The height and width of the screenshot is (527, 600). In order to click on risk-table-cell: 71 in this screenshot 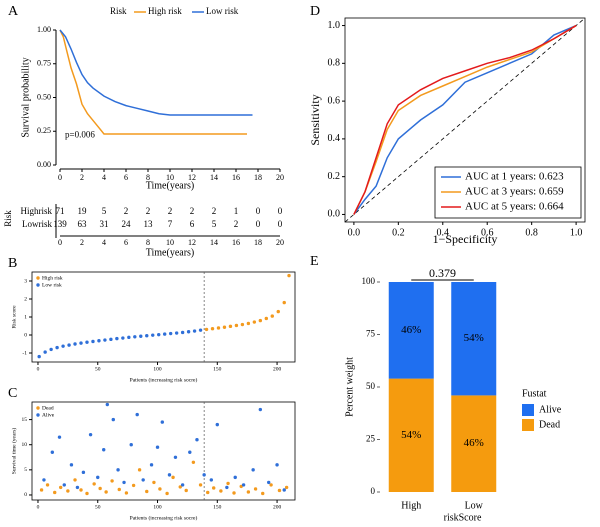, I will do `click(60, 211)`.